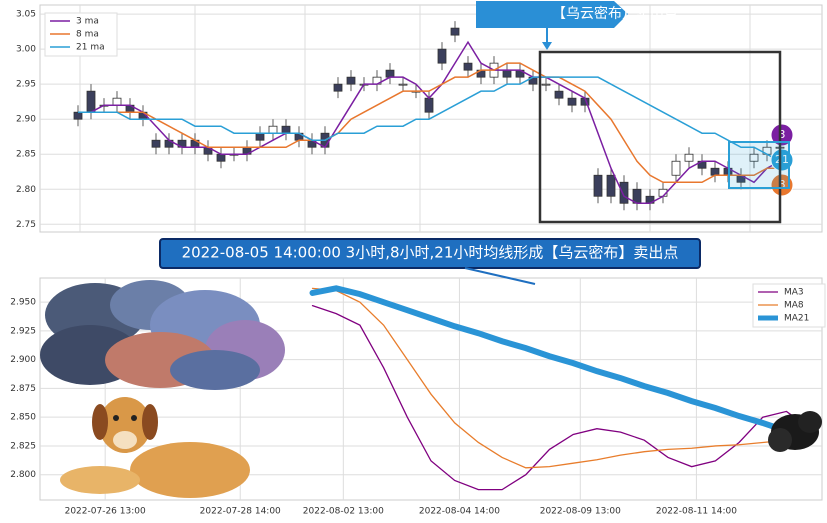 The height and width of the screenshot is (523, 827). I want to click on end-badge-label: 21, so click(782, 159).